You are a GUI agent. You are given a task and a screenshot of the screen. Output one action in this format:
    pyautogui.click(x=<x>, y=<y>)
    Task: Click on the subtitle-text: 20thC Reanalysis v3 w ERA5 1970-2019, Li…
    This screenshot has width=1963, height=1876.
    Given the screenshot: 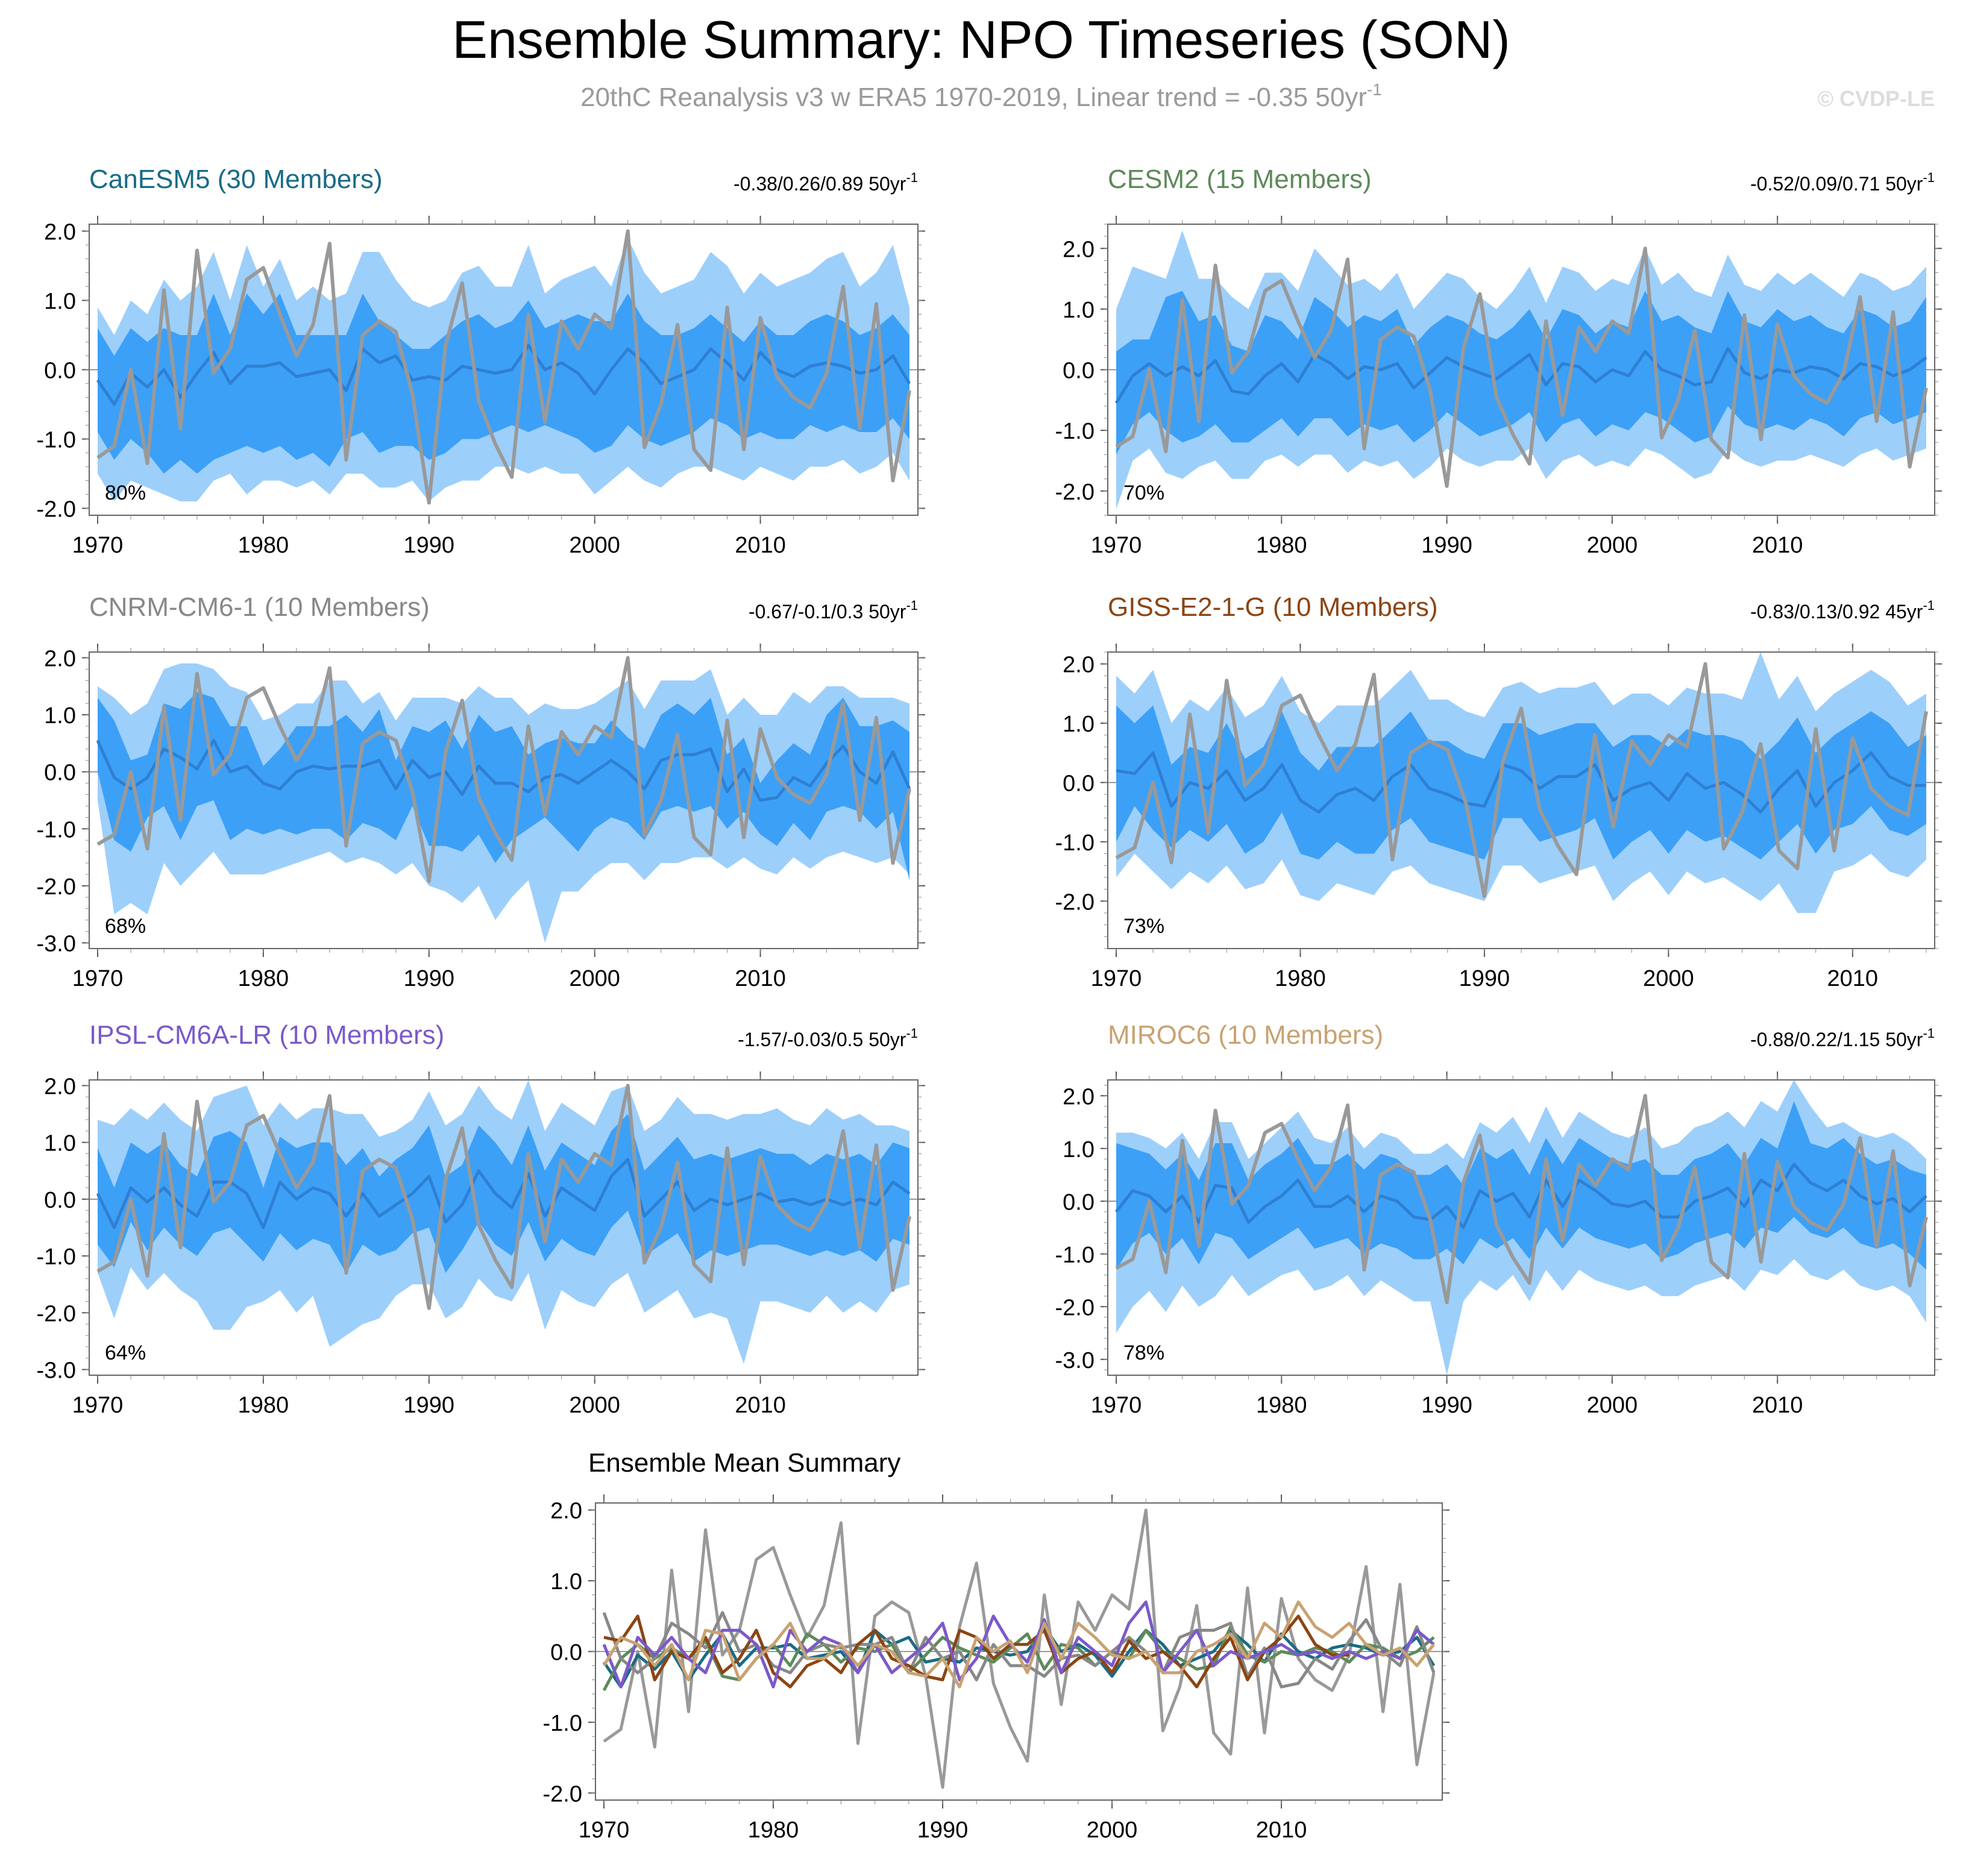 What is the action you would take?
    pyautogui.click(x=973, y=97)
    